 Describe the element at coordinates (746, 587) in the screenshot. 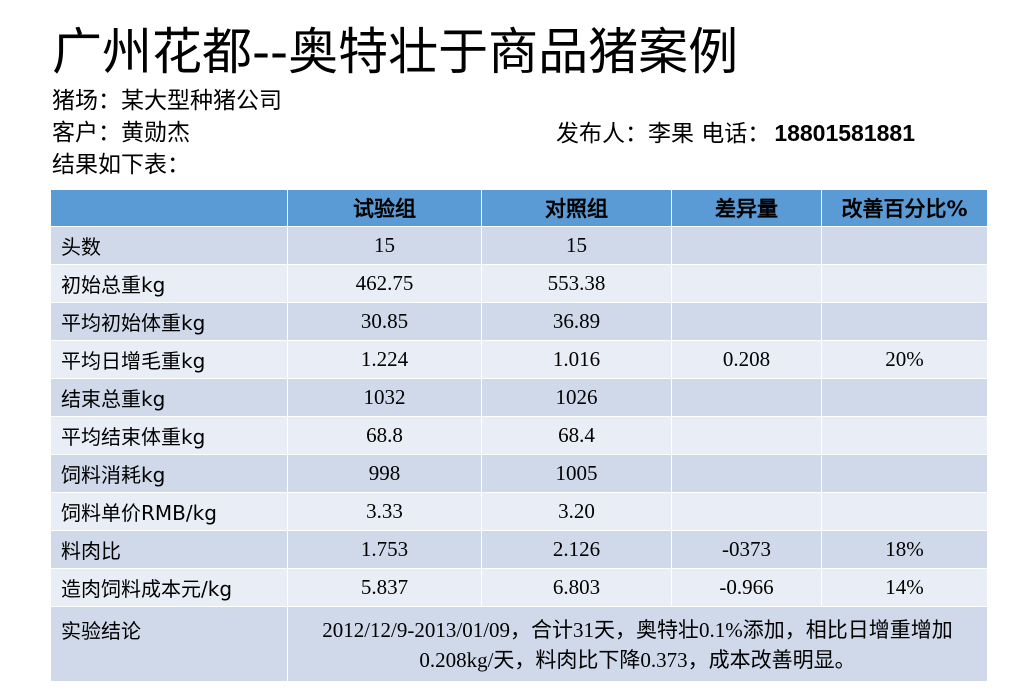

I see `diff-value: -0.966` at that location.